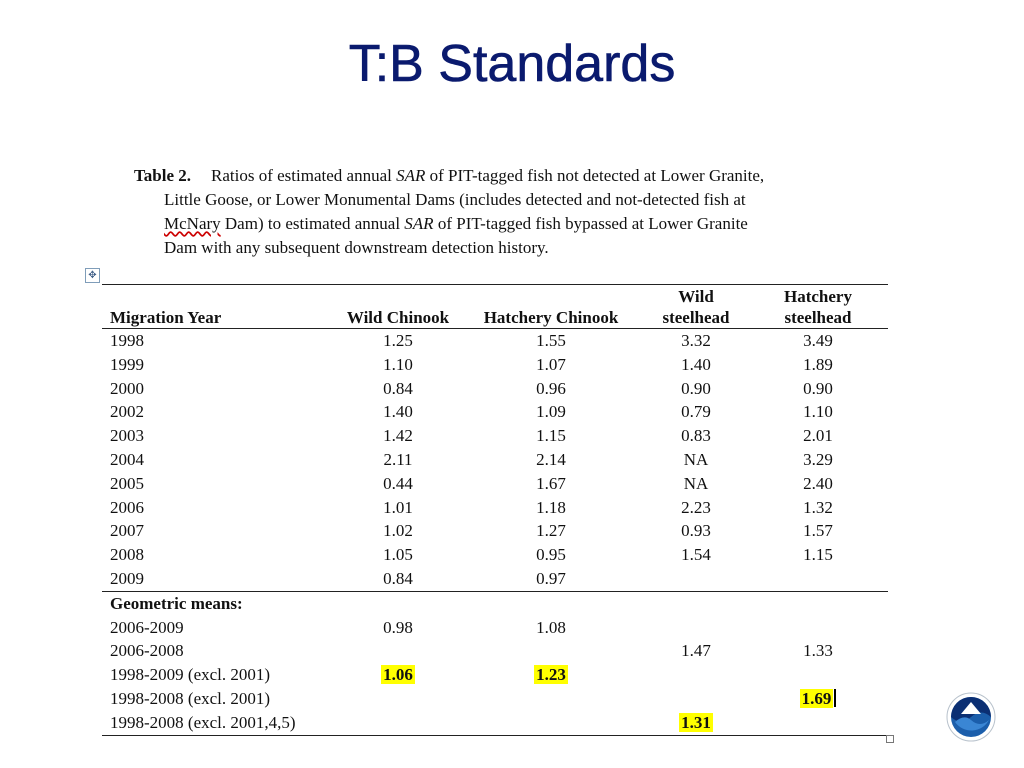 Image resolution: width=1024 pixels, height=768 pixels. Describe the element at coordinates (163, 175) in the screenshot. I see `caption-label: Table 2.` at that location.